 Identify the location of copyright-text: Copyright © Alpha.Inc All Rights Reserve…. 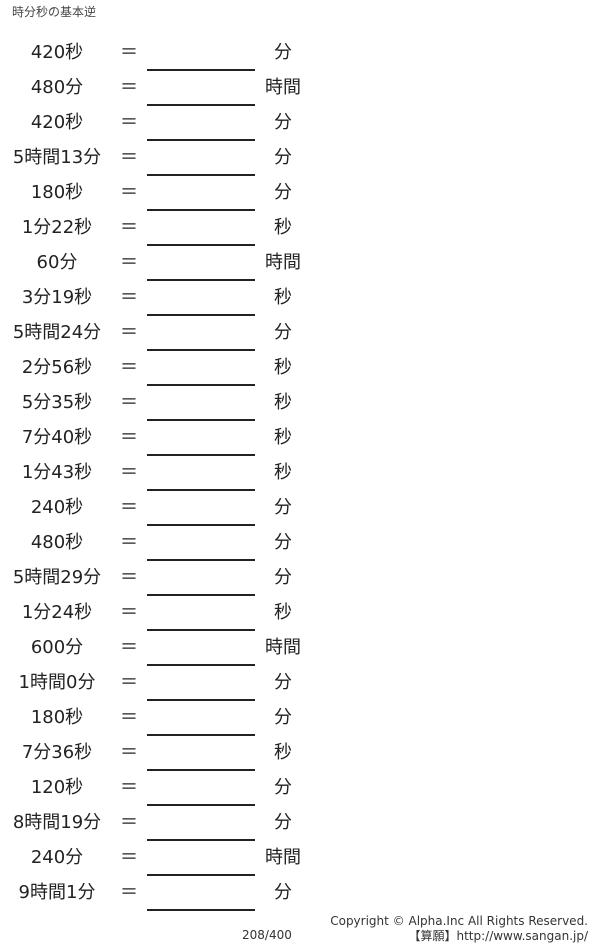
(459, 921).